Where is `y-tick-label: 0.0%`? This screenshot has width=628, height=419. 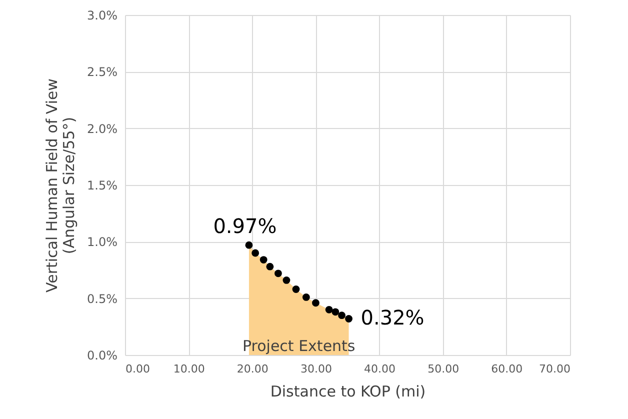 y-tick-label: 0.0% is located at coordinates (102, 355).